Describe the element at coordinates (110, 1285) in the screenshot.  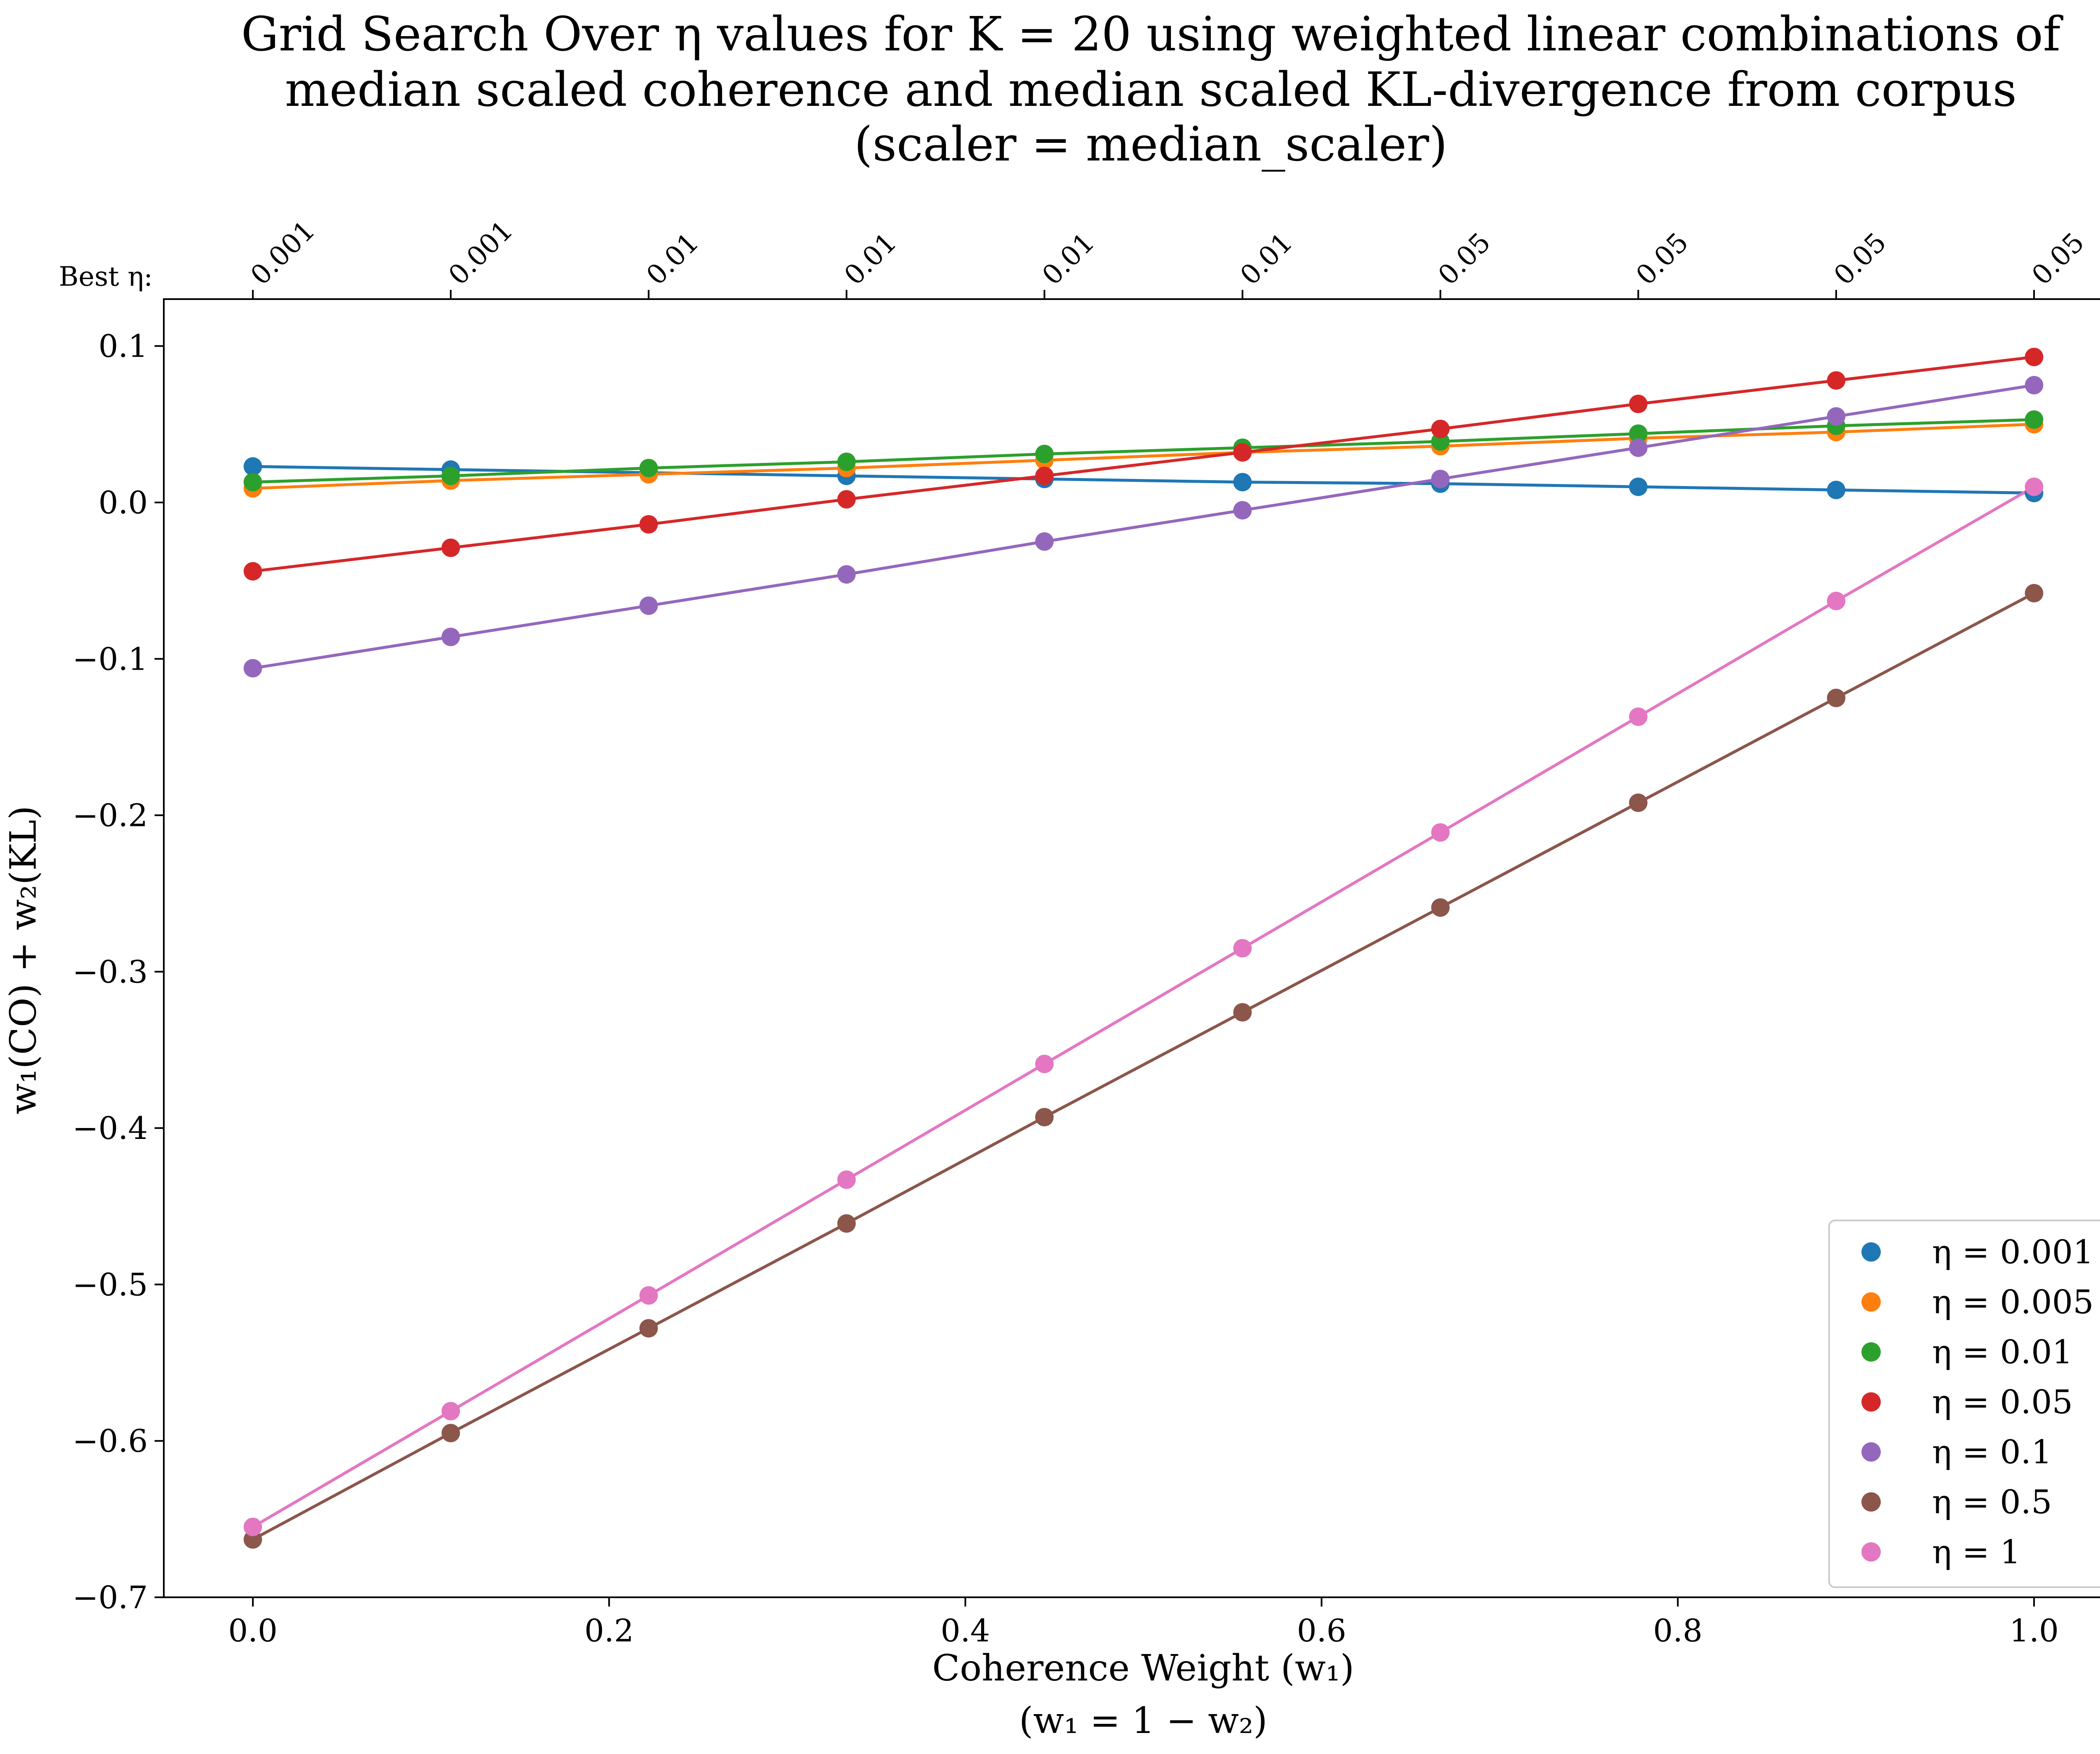
I see `y-tick-label: −0.5` at that location.